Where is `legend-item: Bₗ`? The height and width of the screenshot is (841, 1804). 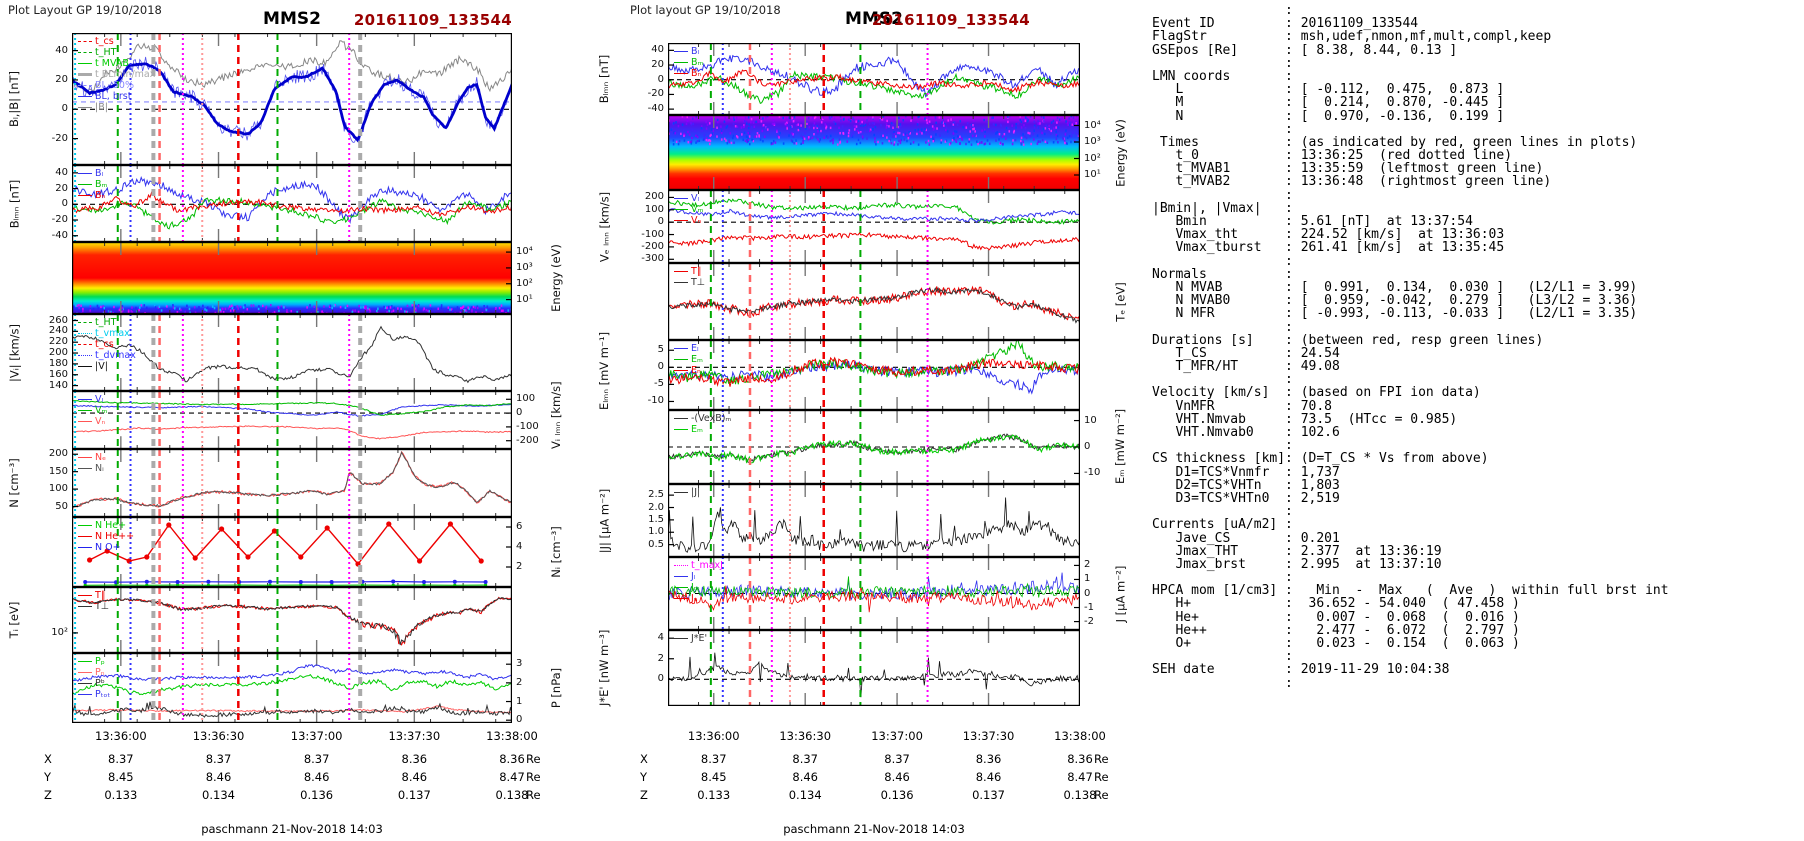 legend-item: Bₗ is located at coordinates (92, 173).